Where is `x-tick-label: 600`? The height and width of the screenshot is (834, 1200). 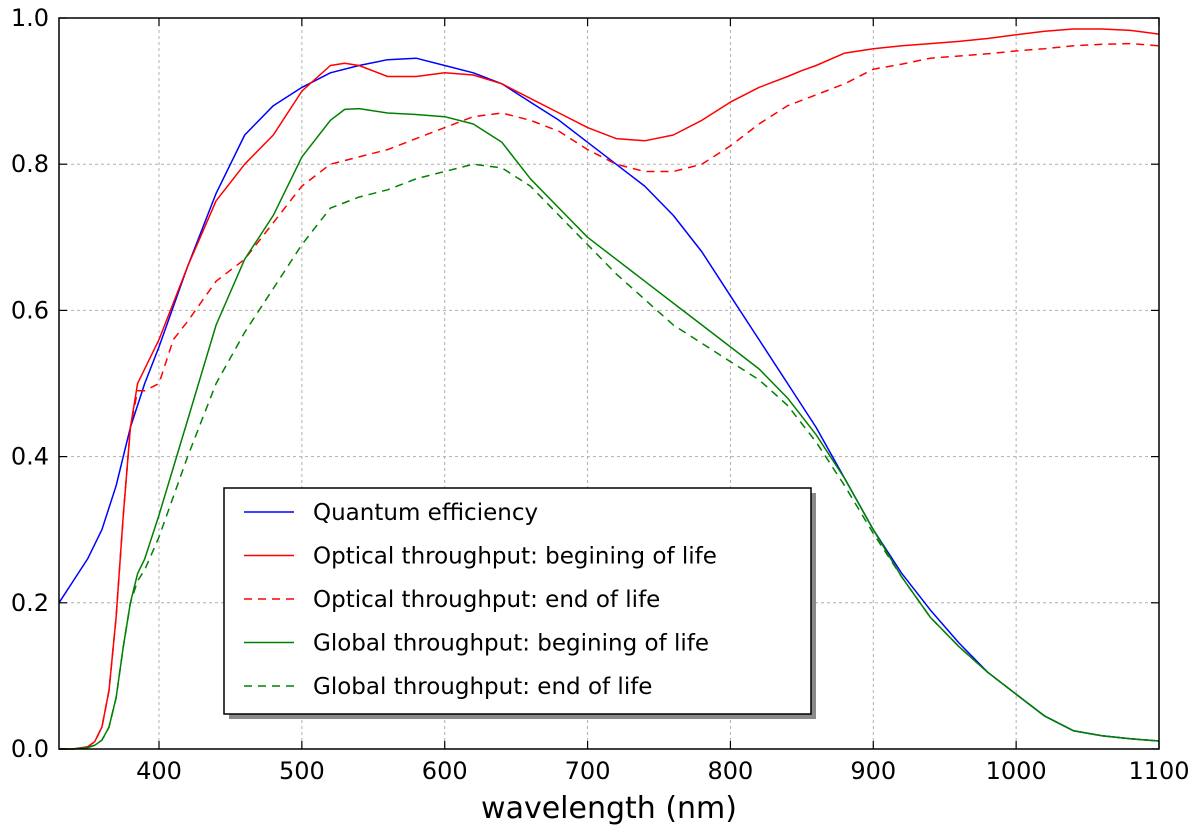
x-tick-label: 600 is located at coordinates (445, 771).